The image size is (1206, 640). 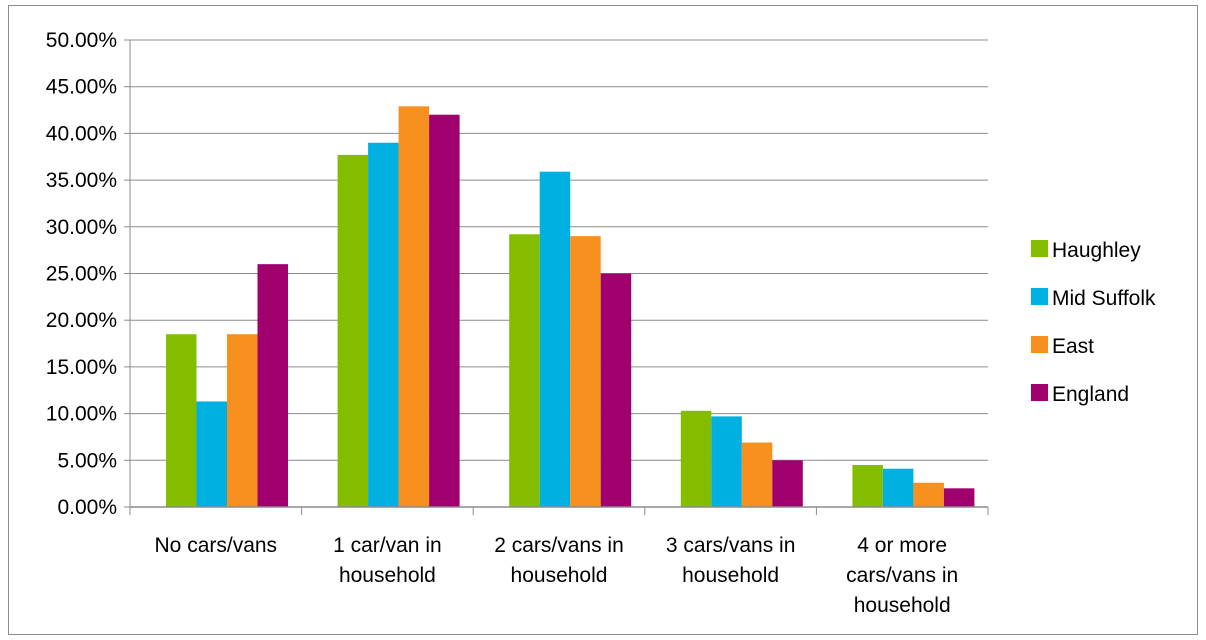 What do you see at coordinates (81, 367) in the screenshot?
I see `y-tick-label: 15.00%` at bounding box center [81, 367].